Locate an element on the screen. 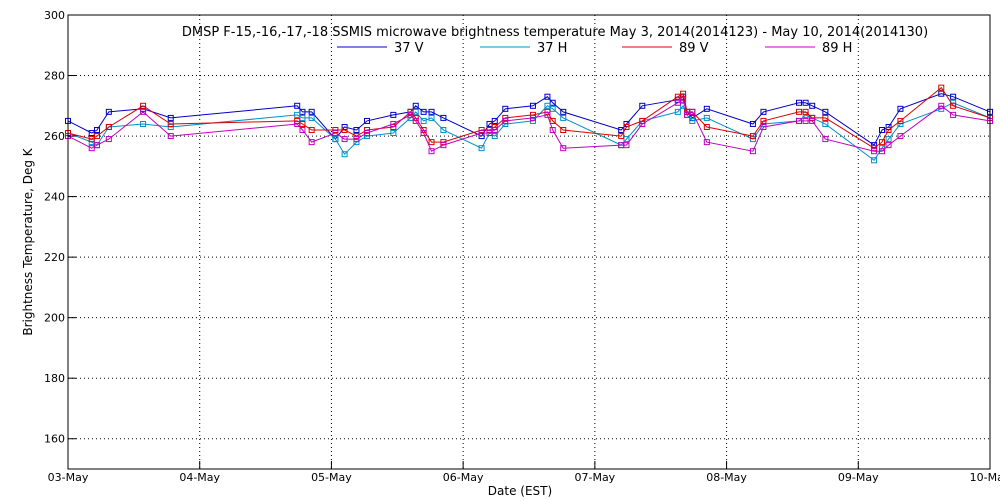 The height and width of the screenshot is (500, 1000). y-tick-label: 260 is located at coordinates (54, 136).